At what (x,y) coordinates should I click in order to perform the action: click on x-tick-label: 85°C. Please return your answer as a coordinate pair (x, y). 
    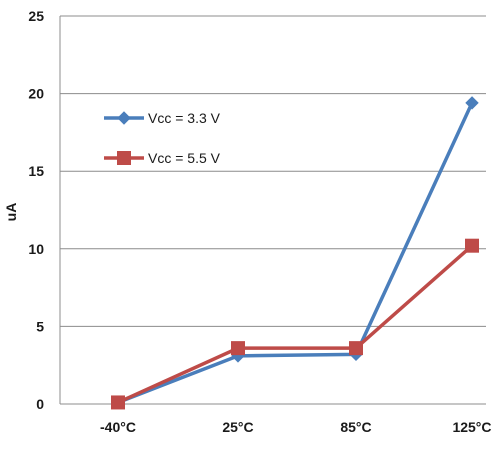
    Looking at the image, I should click on (355, 427).